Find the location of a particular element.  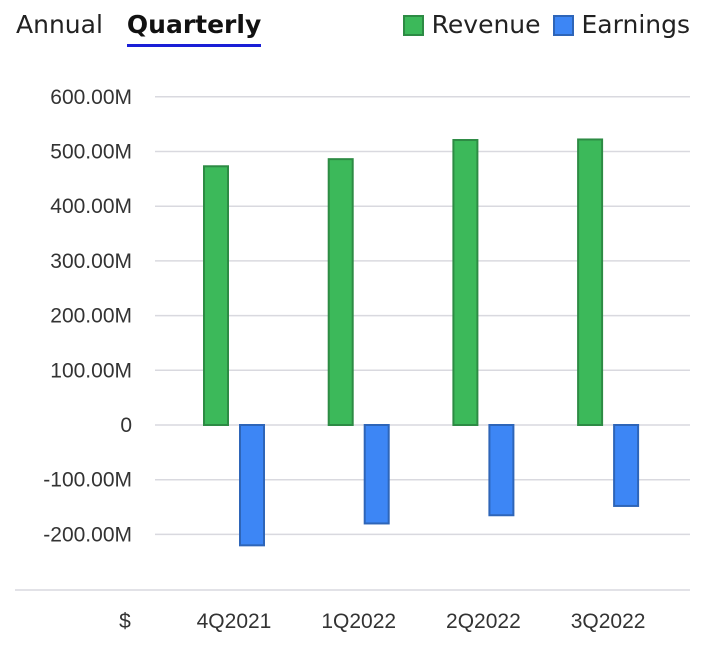

y-tick-label: -100.00M is located at coordinates (87, 480).